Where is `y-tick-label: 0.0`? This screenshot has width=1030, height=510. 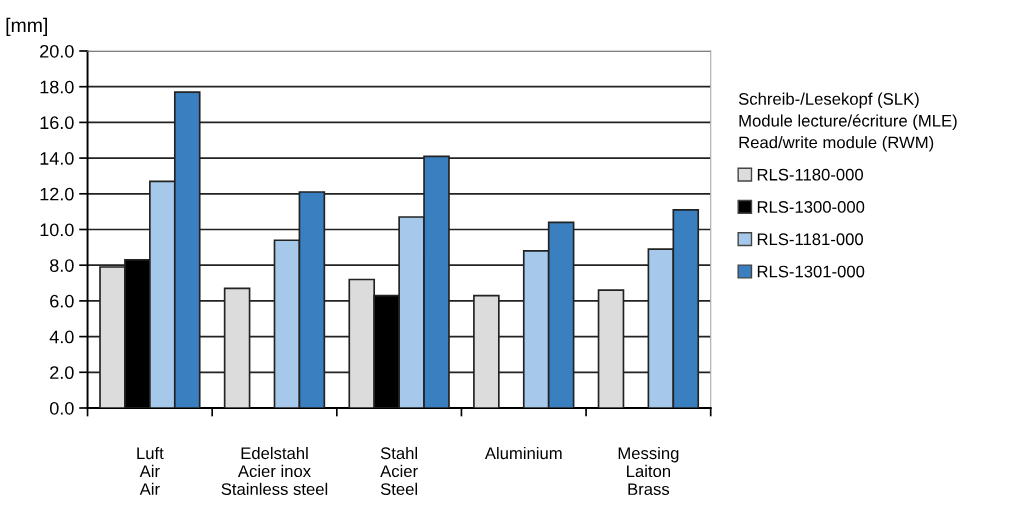 y-tick-label: 0.0 is located at coordinates (61, 408).